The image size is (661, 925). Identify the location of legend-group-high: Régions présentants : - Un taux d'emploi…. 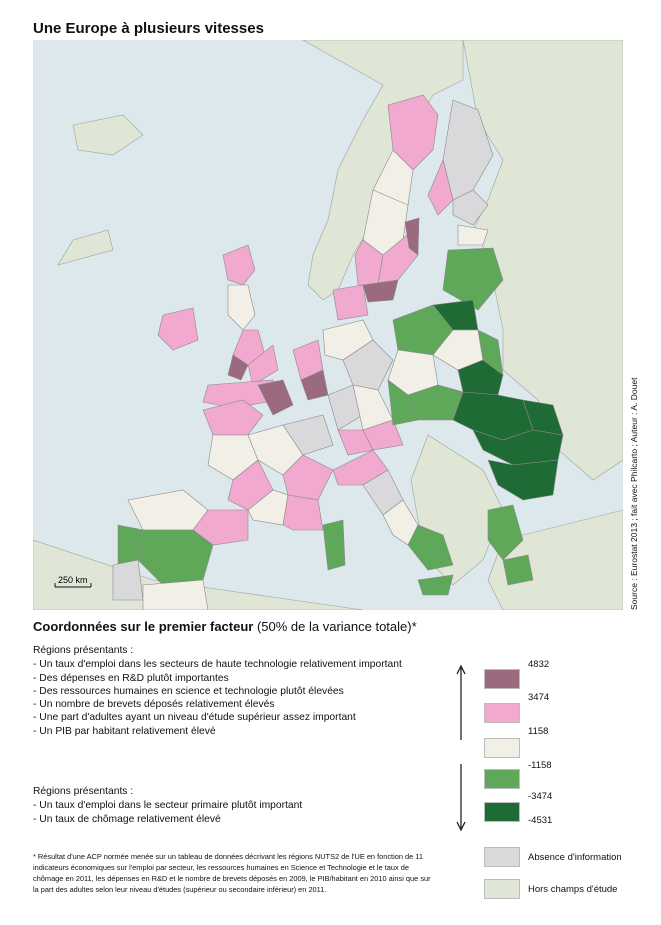
(217, 691).